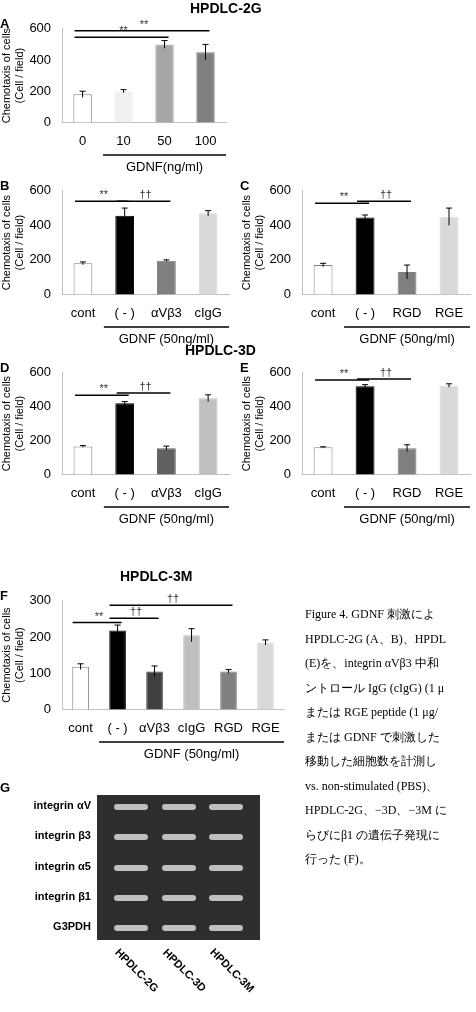 The height and width of the screenshot is (1012, 476). What do you see at coordinates (5, 367) in the screenshot?
I see `text: D` at bounding box center [5, 367].